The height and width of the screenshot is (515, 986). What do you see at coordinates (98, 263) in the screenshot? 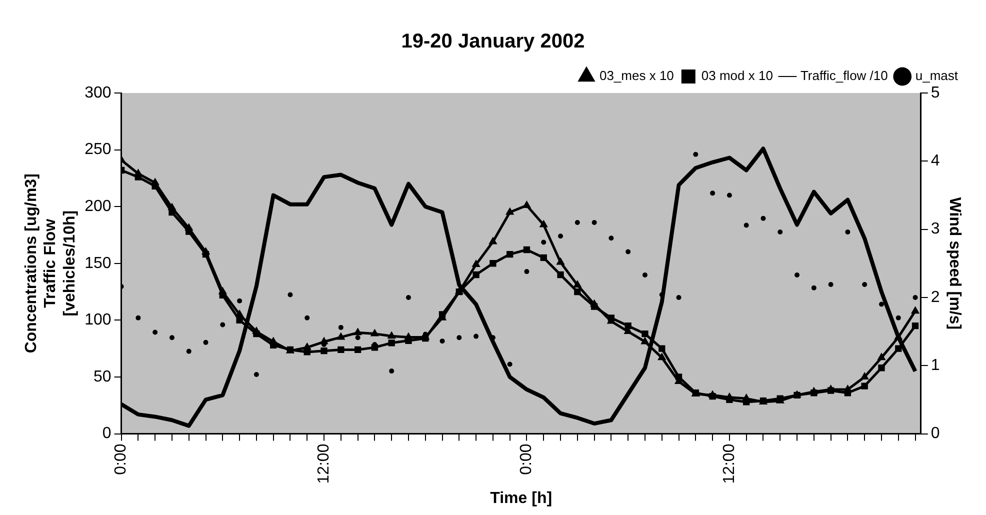
I see `y-tick-label: 150` at bounding box center [98, 263].